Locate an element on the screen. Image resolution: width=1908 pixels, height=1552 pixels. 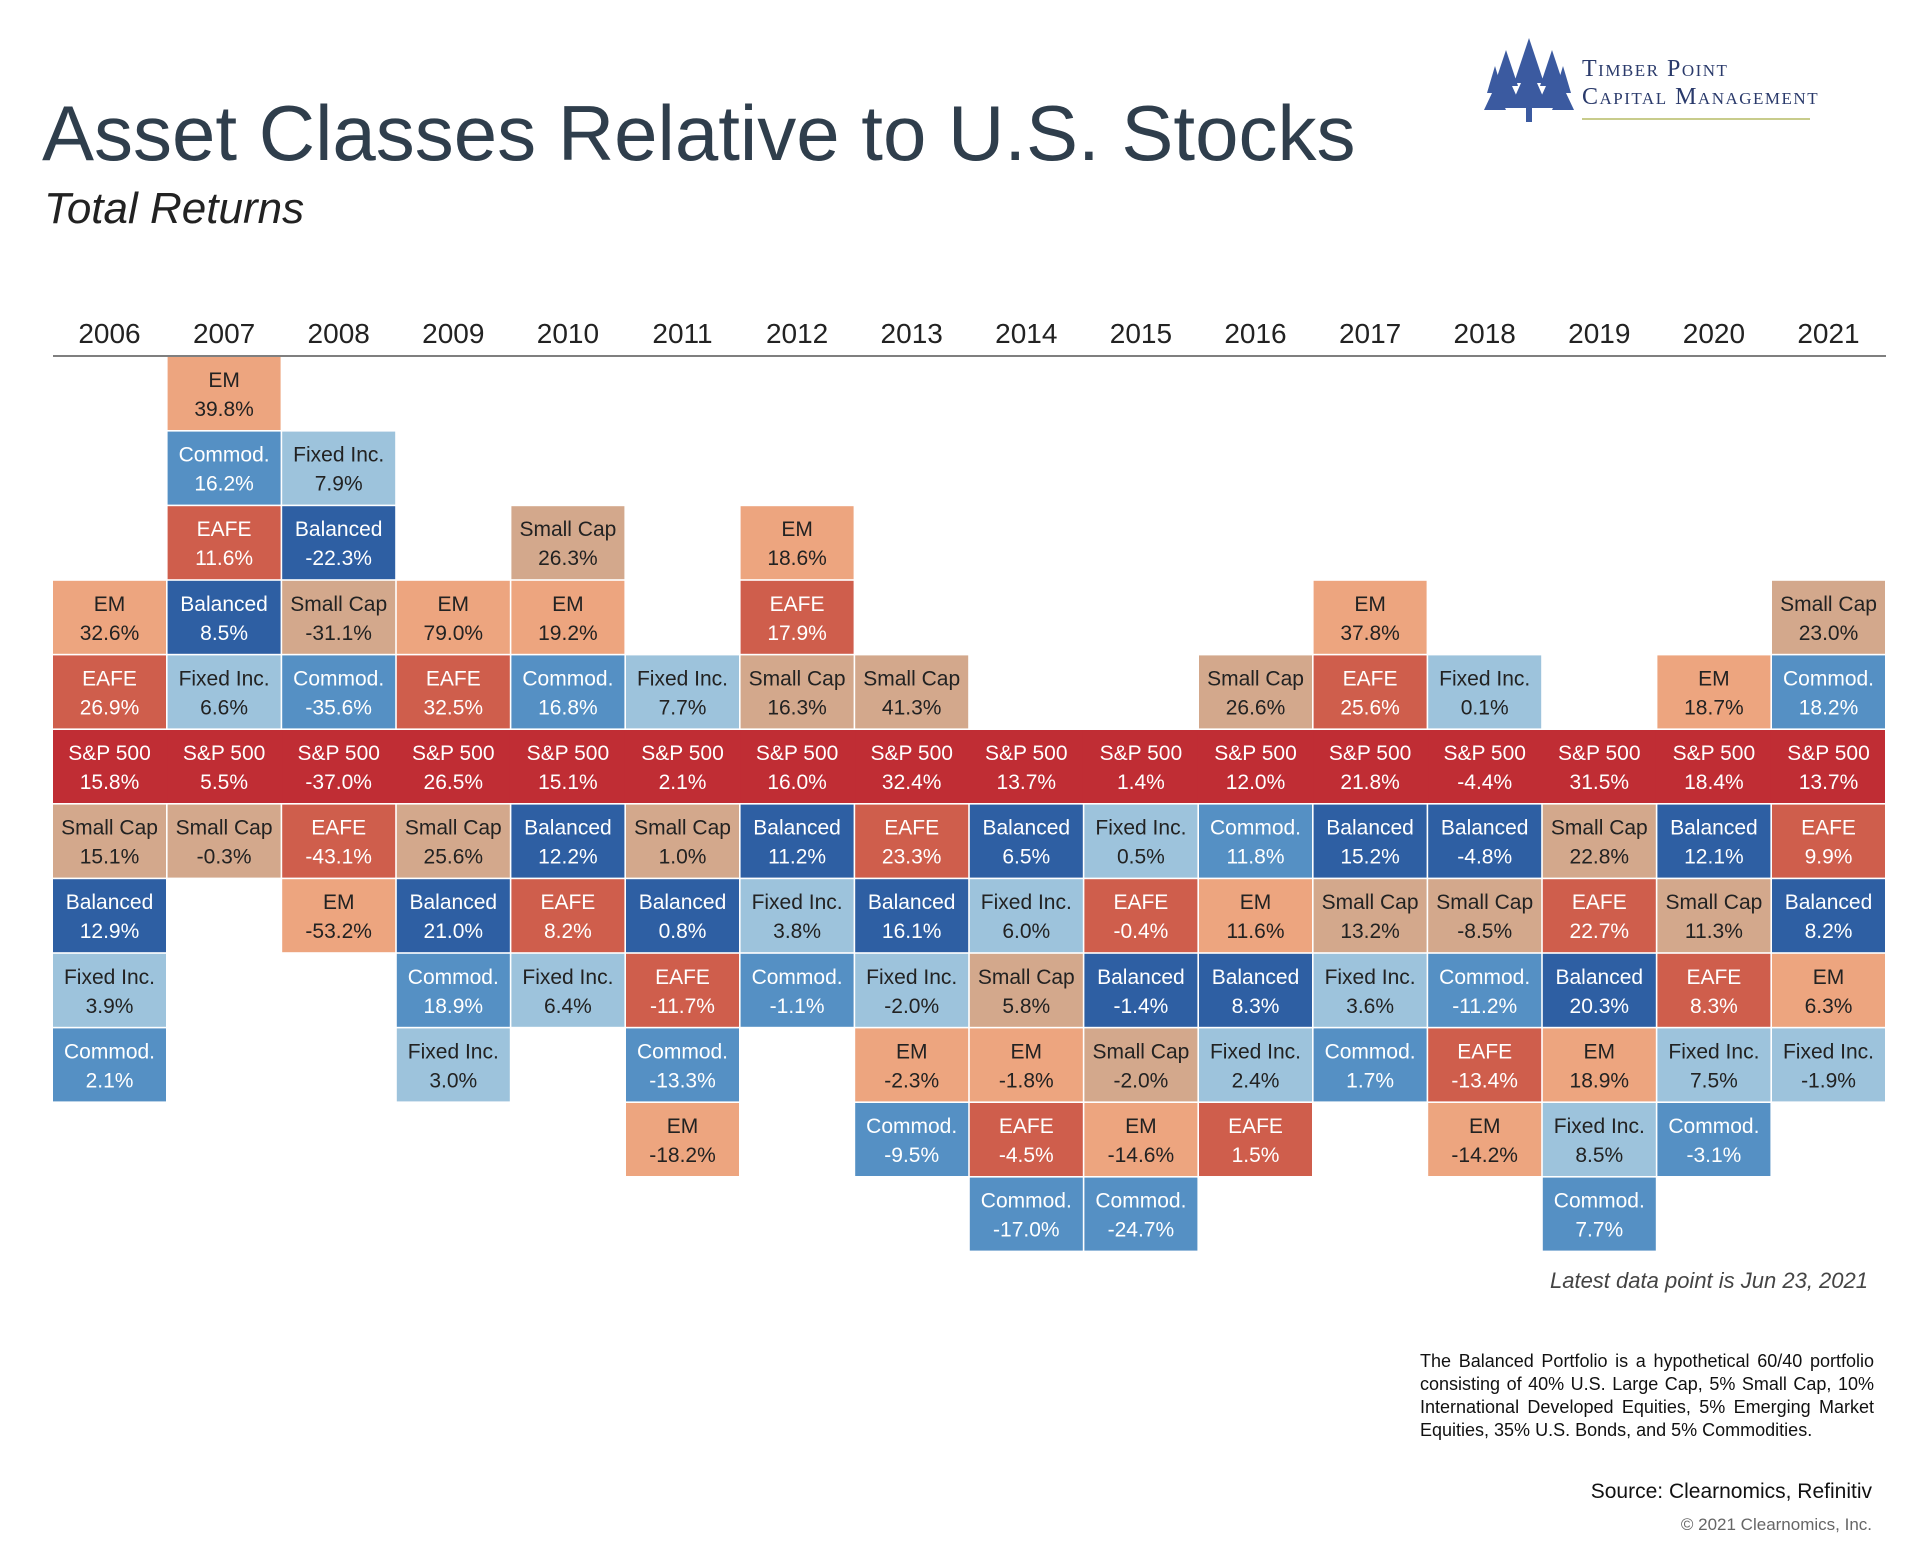
cell-return-value: -53.2% is located at coordinates (338, 931).